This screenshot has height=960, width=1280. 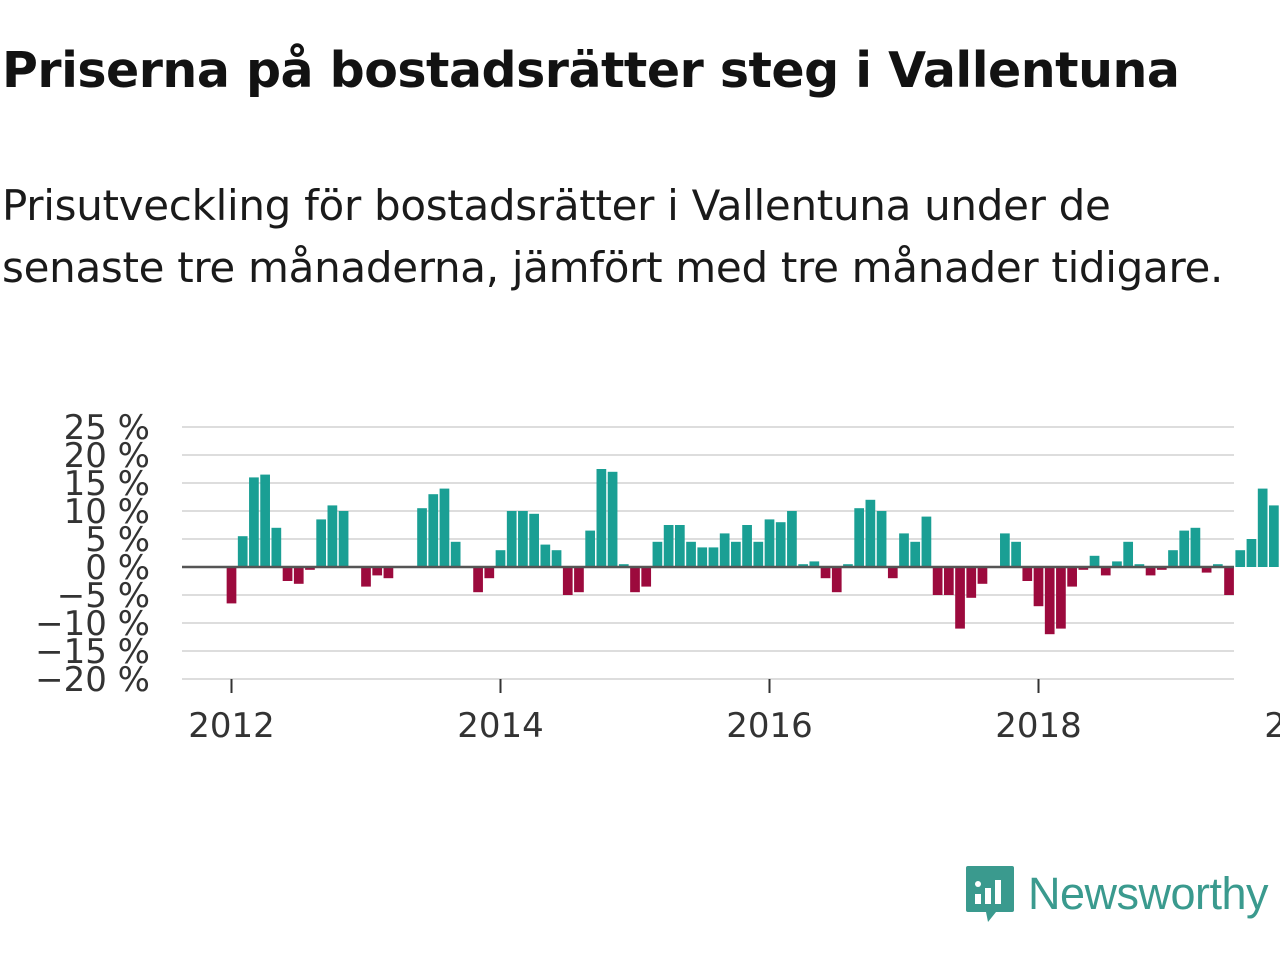 What do you see at coordinates (103, 596) in the screenshot?
I see `y-tick-label: −5 %` at bounding box center [103, 596].